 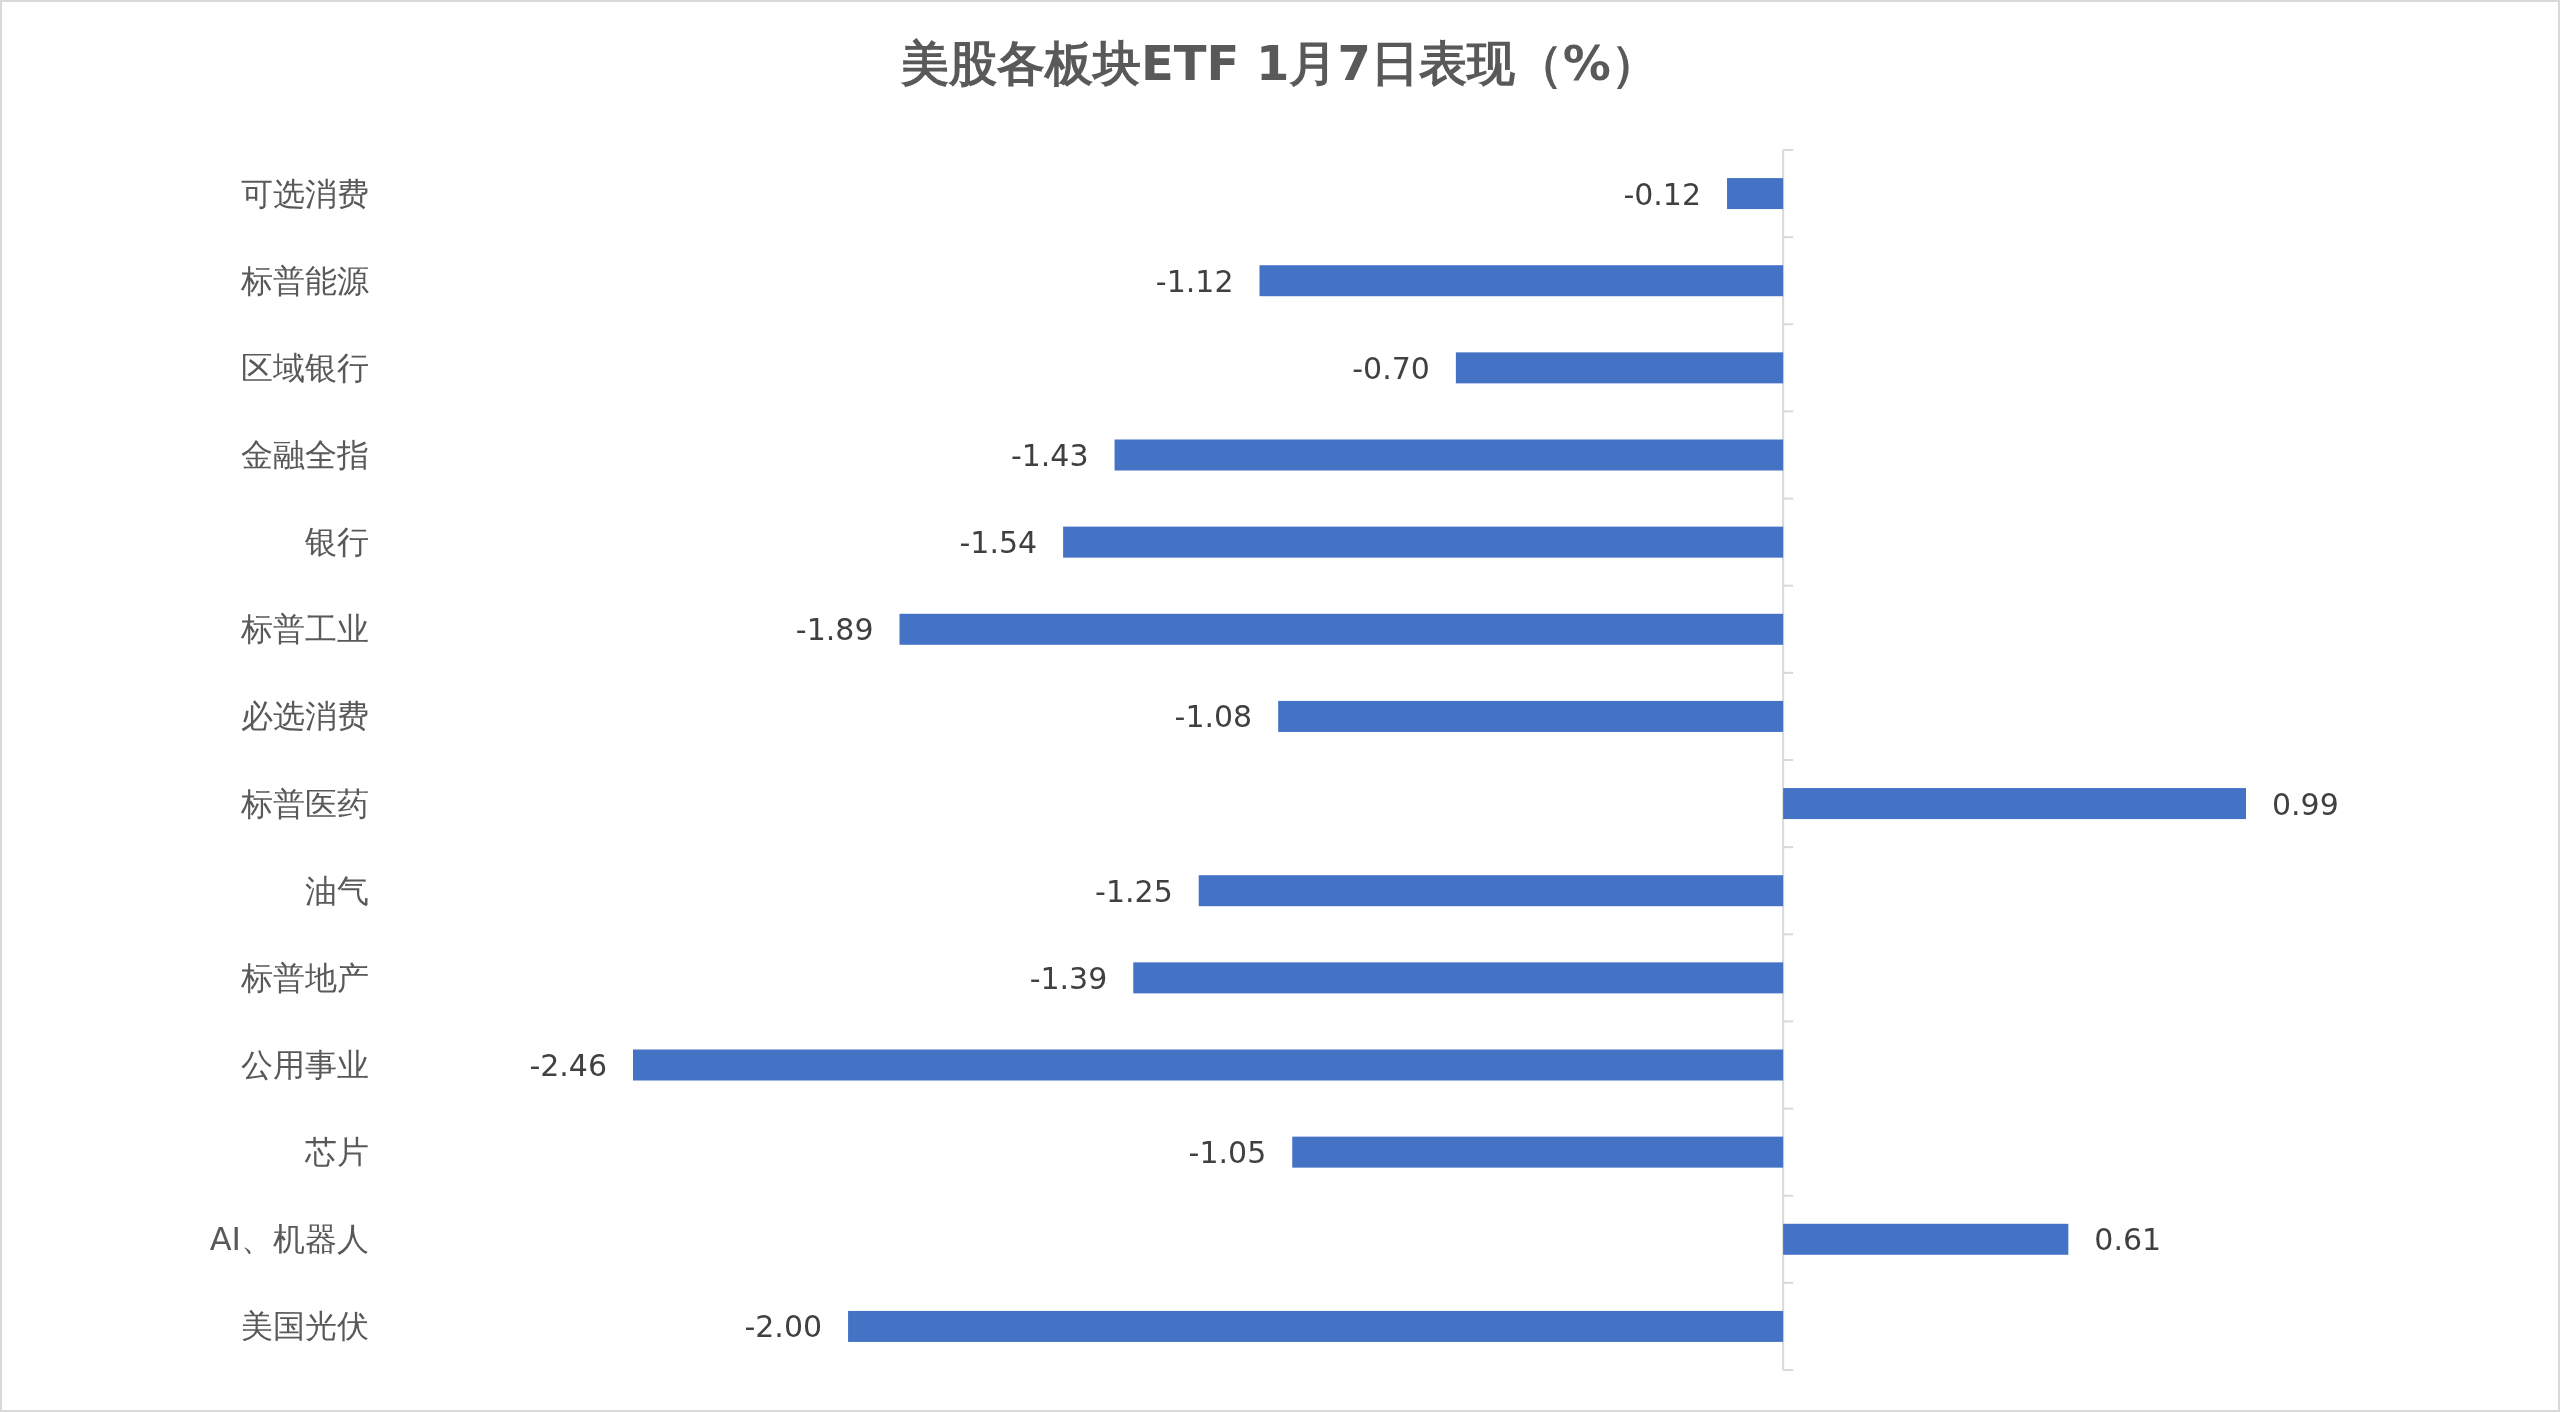 What do you see at coordinates (305, 1326) in the screenshot?
I see `y-tick-label: 美国光伏` at bounding box center [305, 1326].